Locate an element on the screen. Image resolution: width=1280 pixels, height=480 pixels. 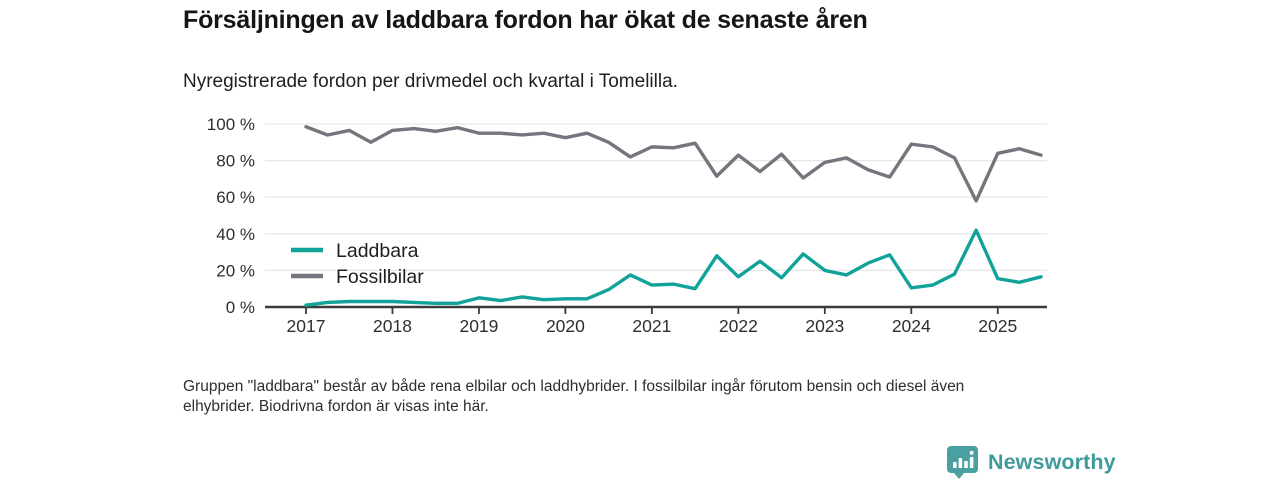
y-axis-tick-label: 40 % is located at coordinates (235, 234).